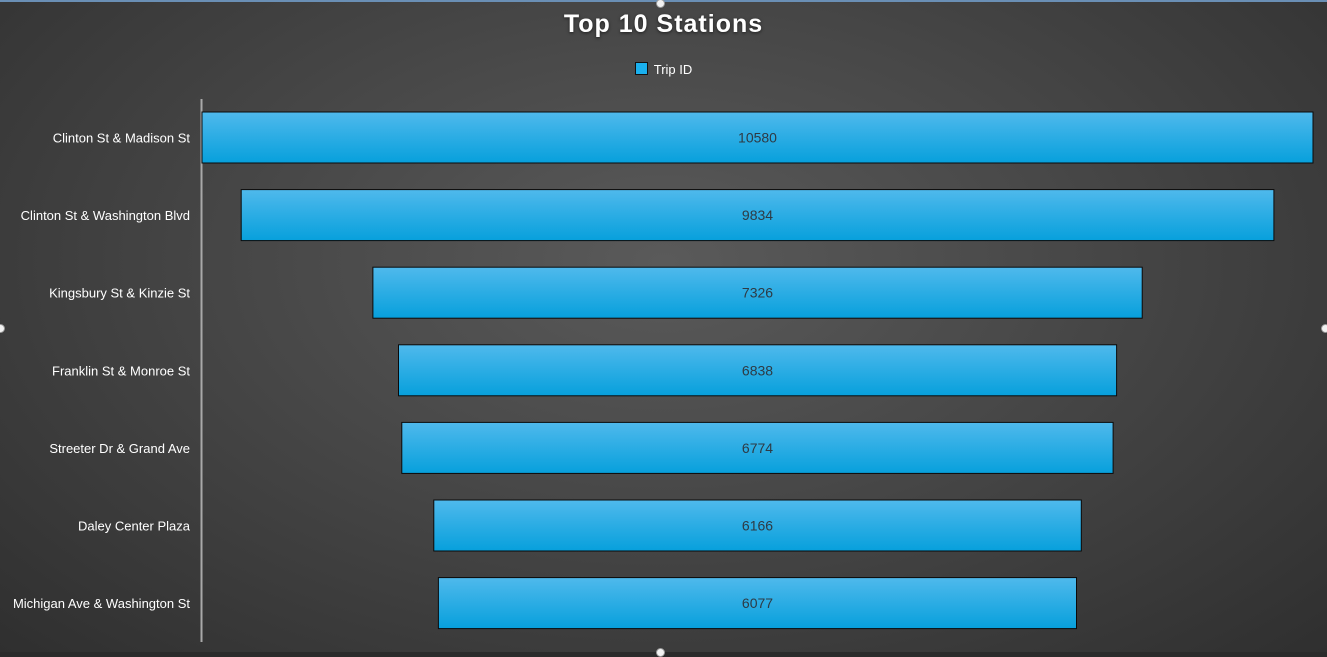  I want to click on data-label-4: 6838, so click(757, 370).